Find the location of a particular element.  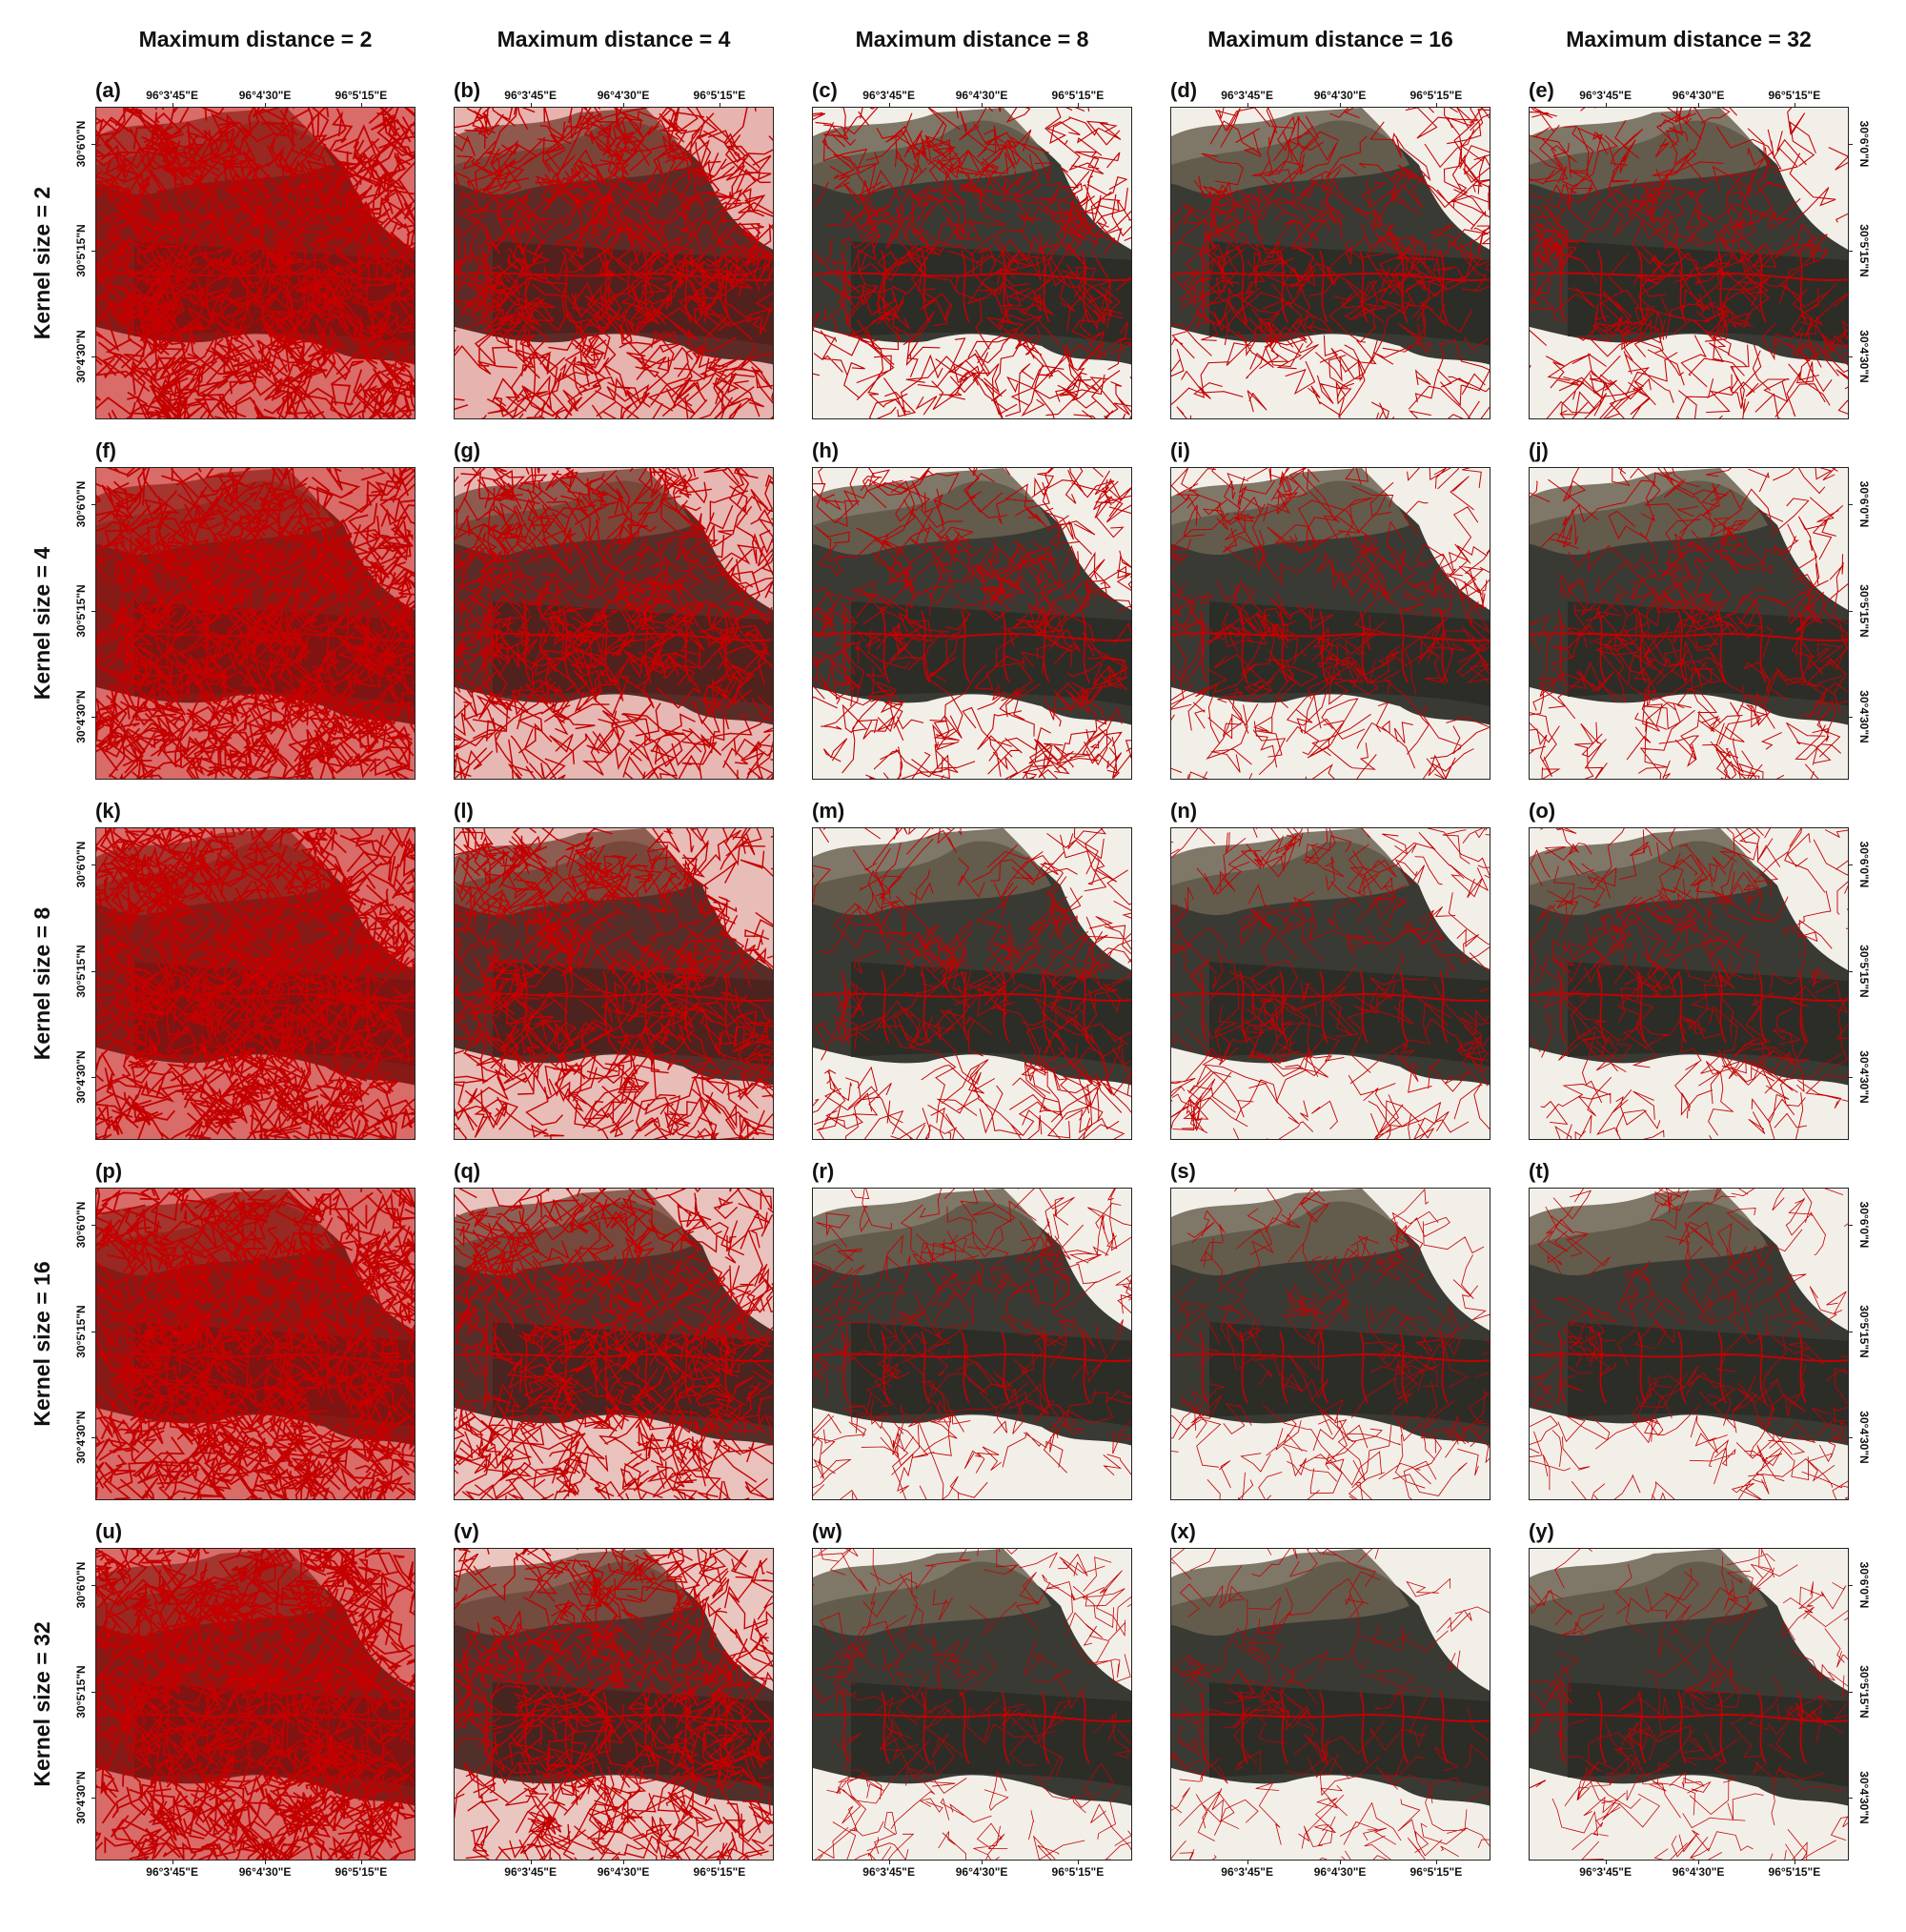

panel-label: (j) is located at coordinates (1539, 450).